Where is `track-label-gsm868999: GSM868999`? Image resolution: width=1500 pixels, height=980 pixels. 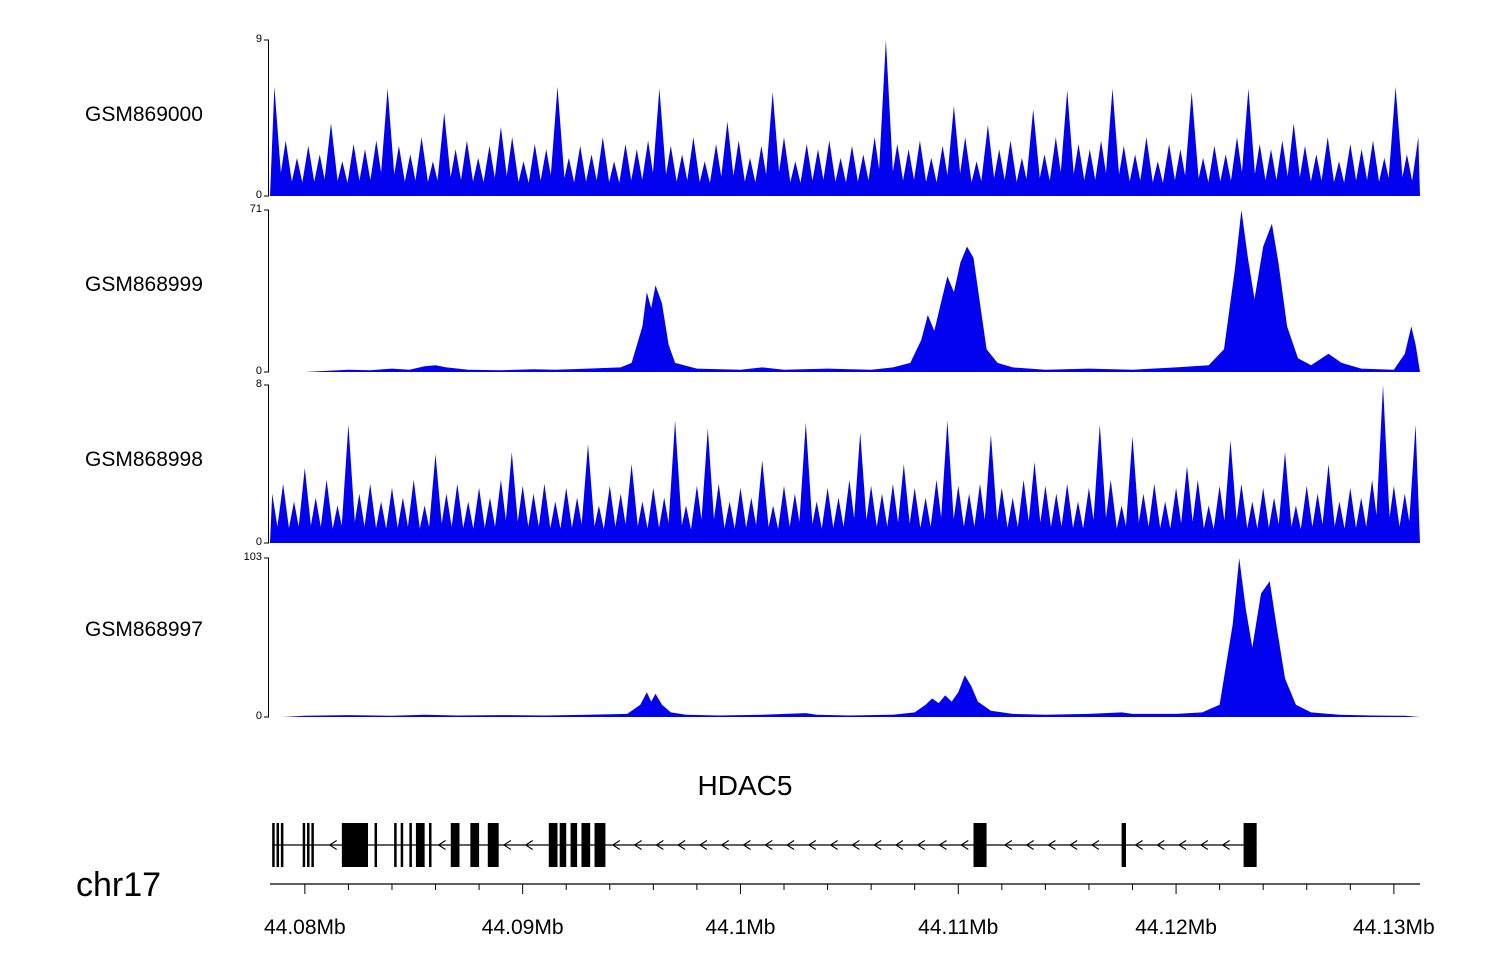
track-label-gsm868999: GSM868999 is located at coordinates (144, 284).